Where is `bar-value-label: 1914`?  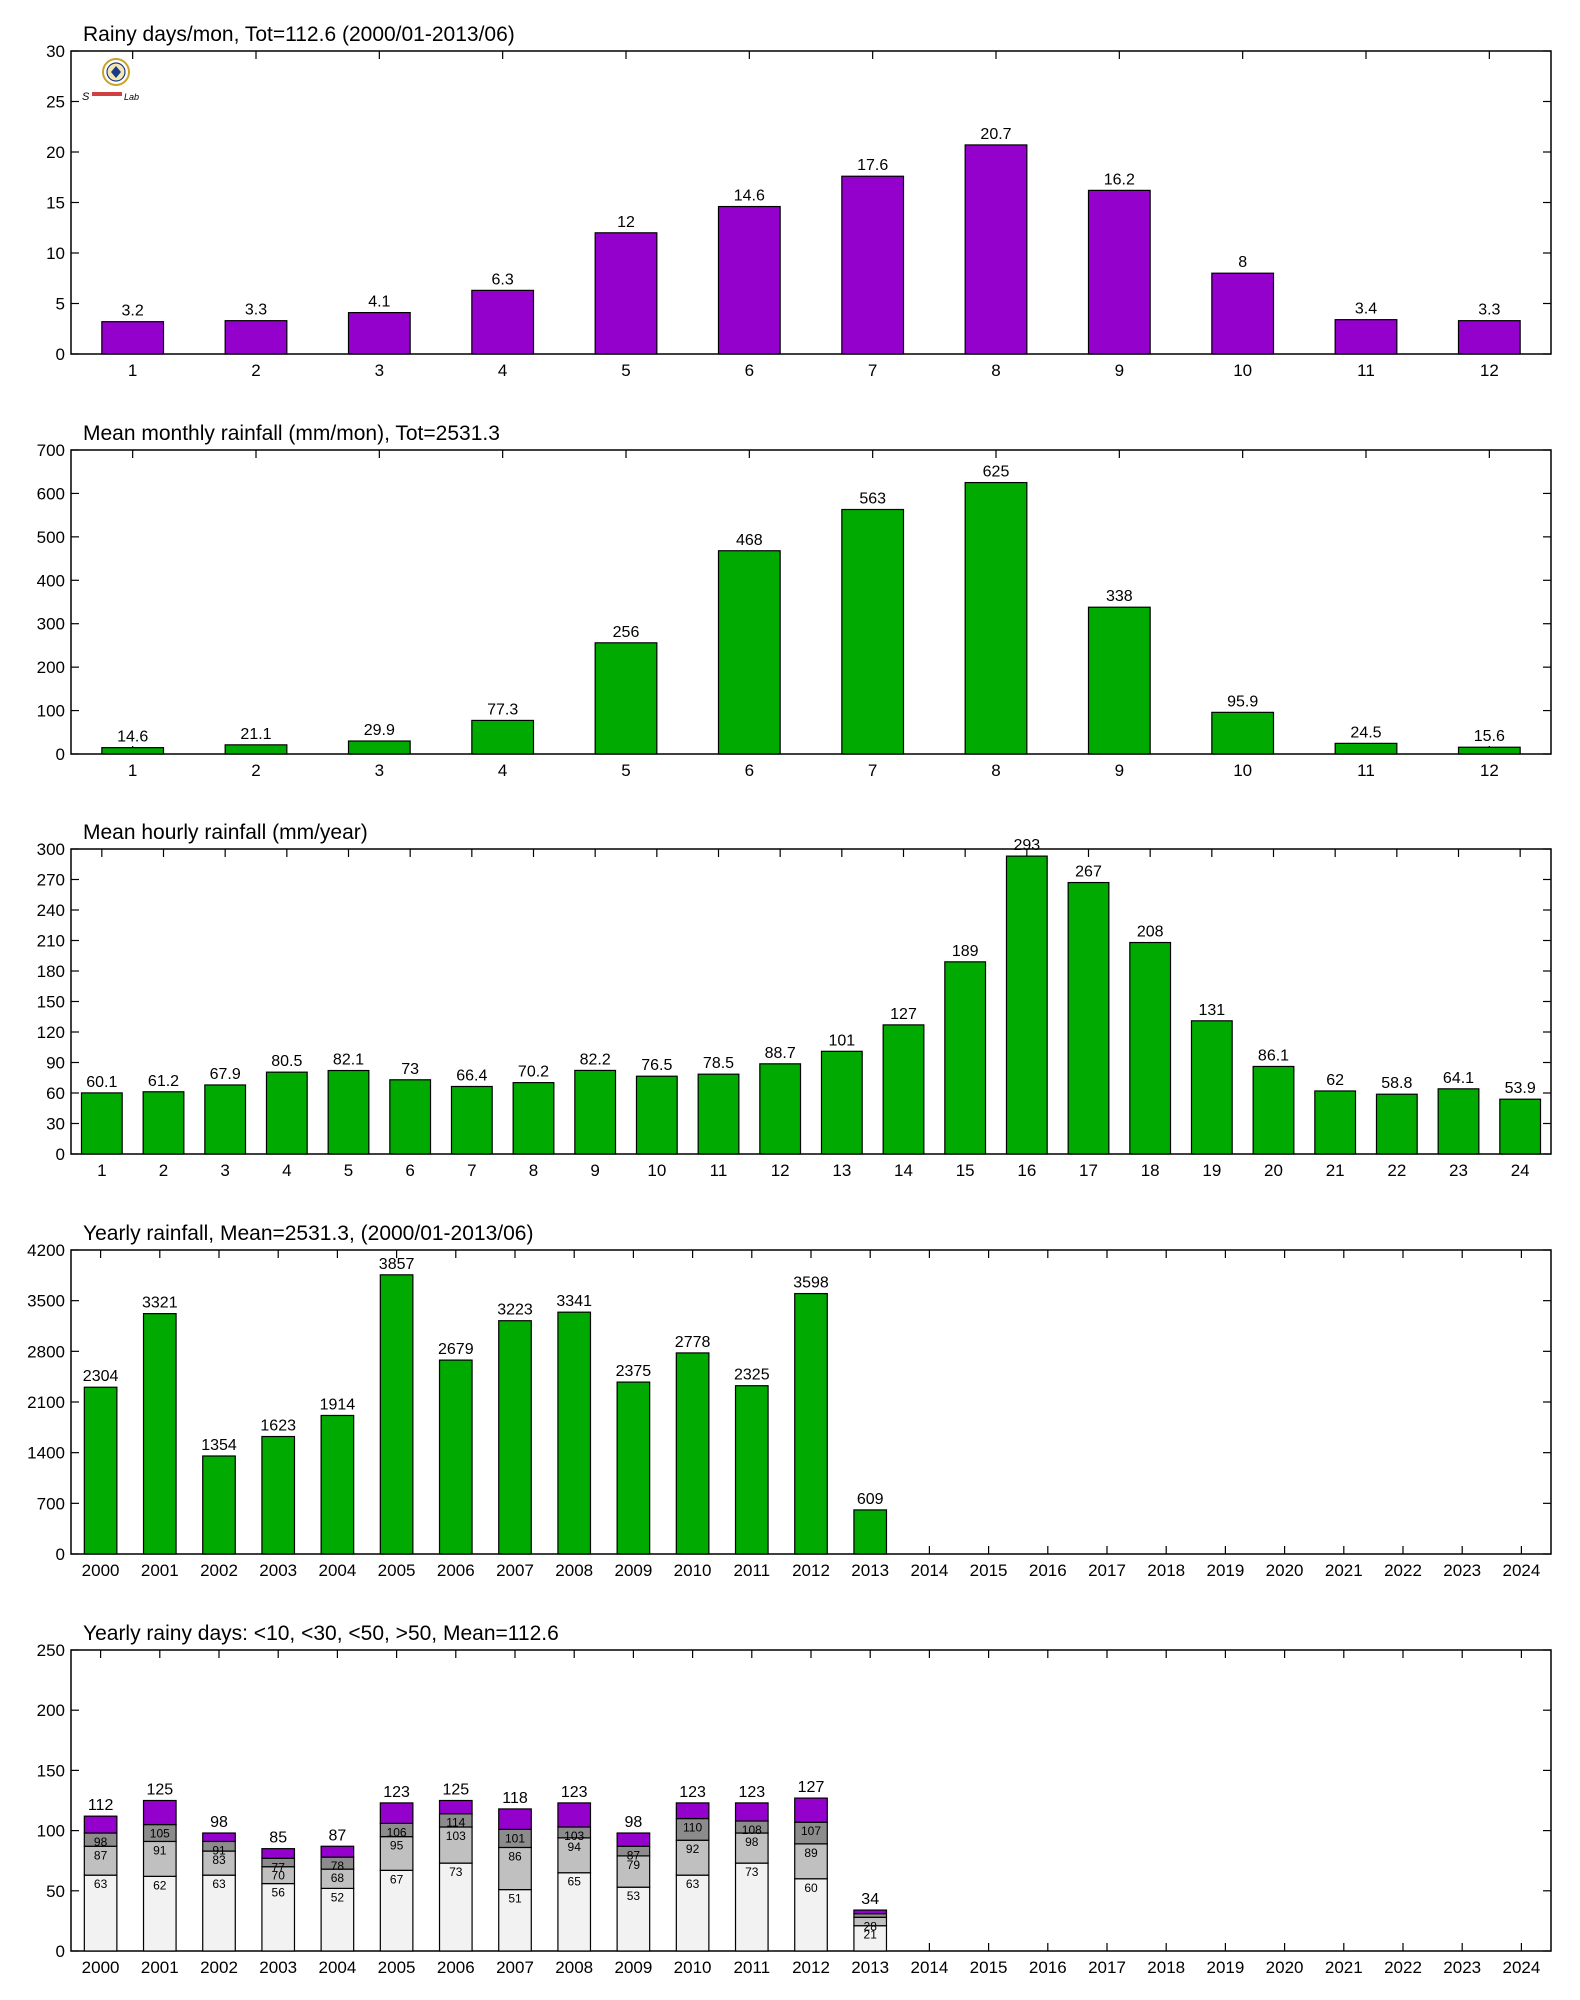 bar-value-label: 1914 is located at coordinates (338, 1404).